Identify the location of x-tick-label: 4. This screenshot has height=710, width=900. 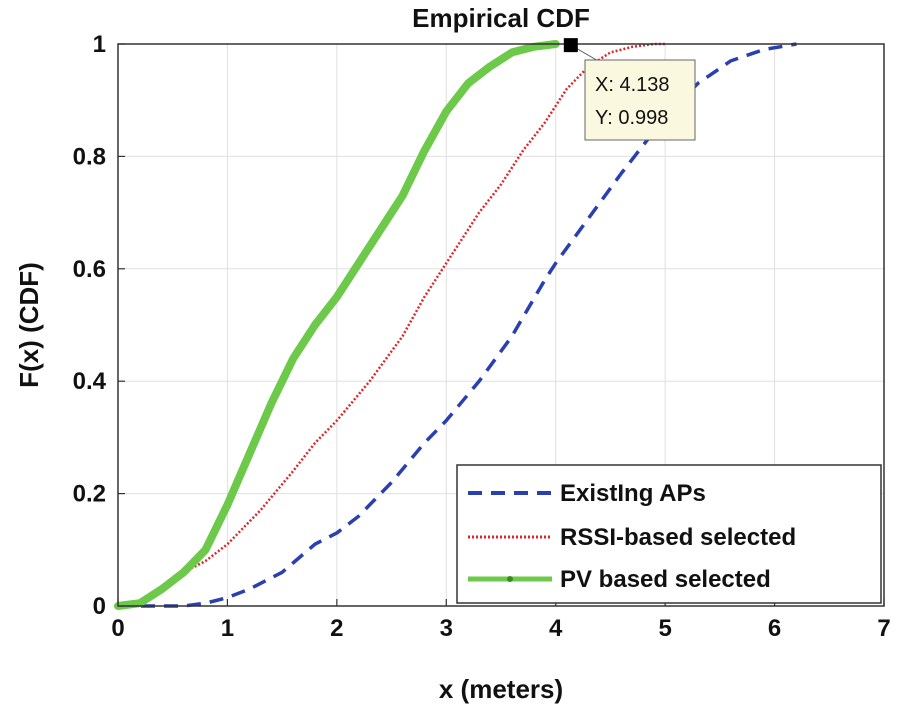
(556, 628).